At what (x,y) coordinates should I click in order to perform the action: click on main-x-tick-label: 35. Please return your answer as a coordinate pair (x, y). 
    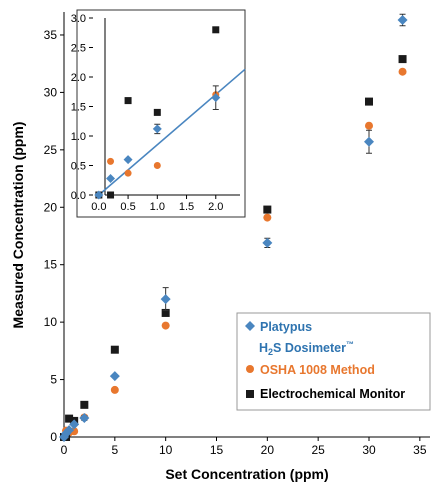
    Looking at the image, I should click on (420, 450).